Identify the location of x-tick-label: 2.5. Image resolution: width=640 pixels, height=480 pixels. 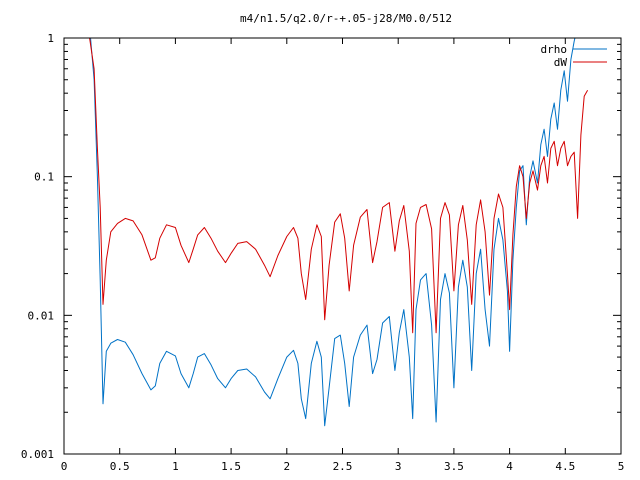
(343, 466).